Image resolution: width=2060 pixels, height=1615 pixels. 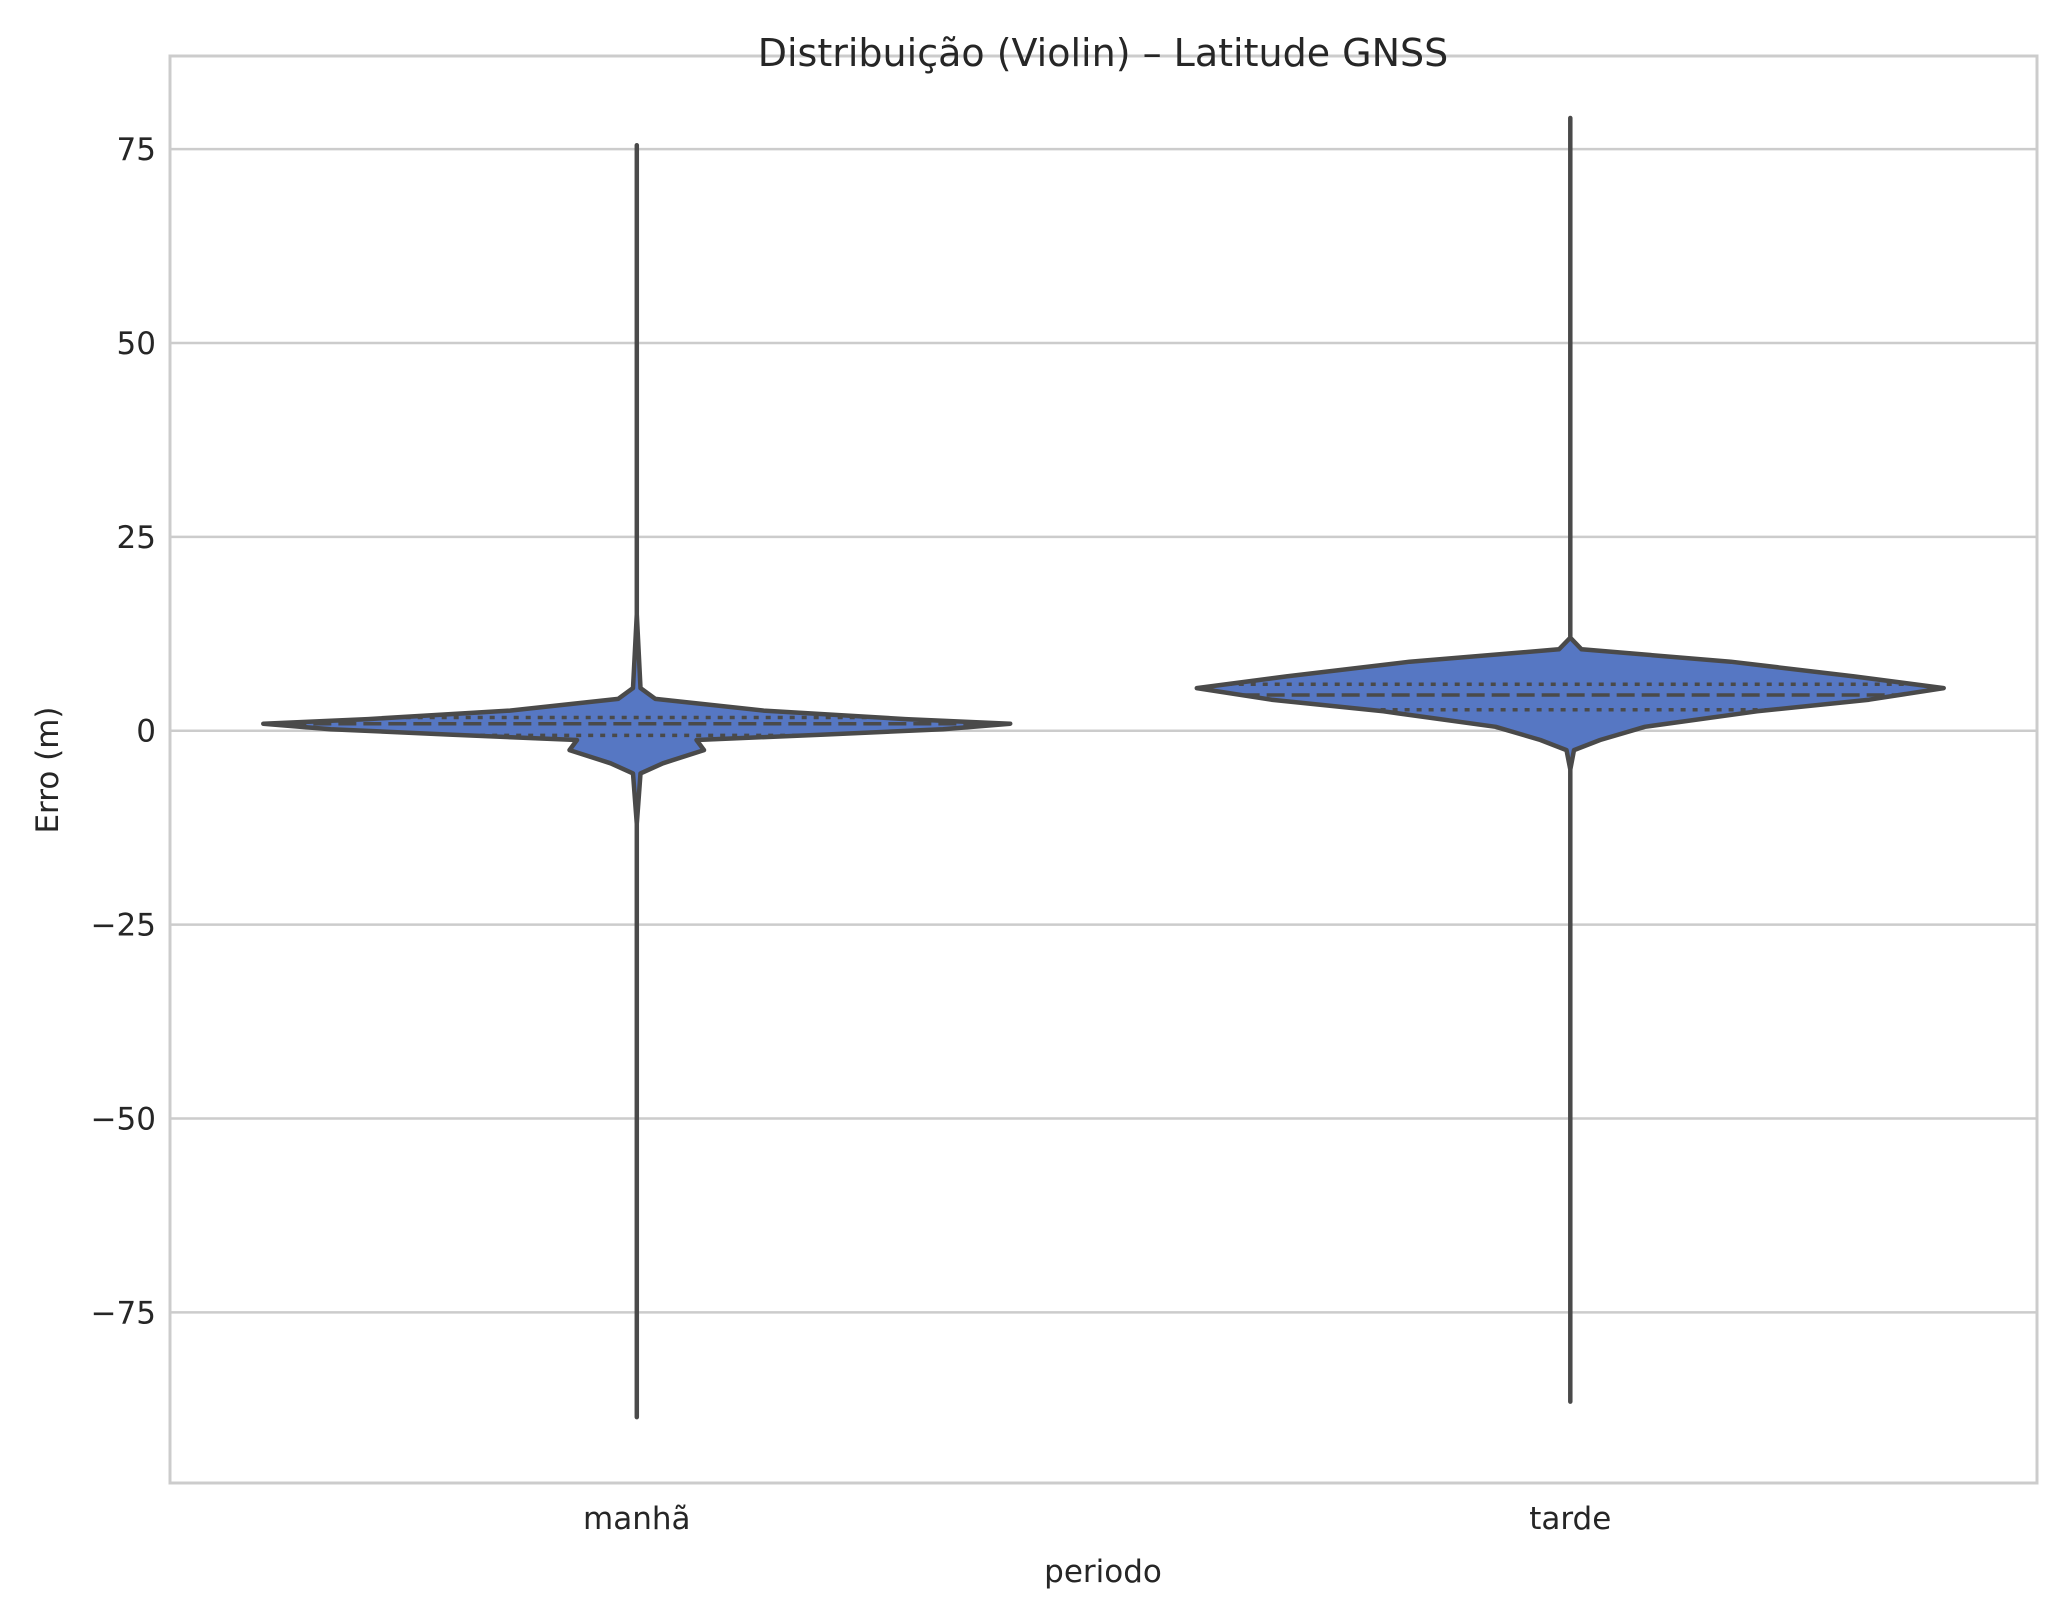 I want to click on x-tick-label: manhã, so click(x=637, y=1519).